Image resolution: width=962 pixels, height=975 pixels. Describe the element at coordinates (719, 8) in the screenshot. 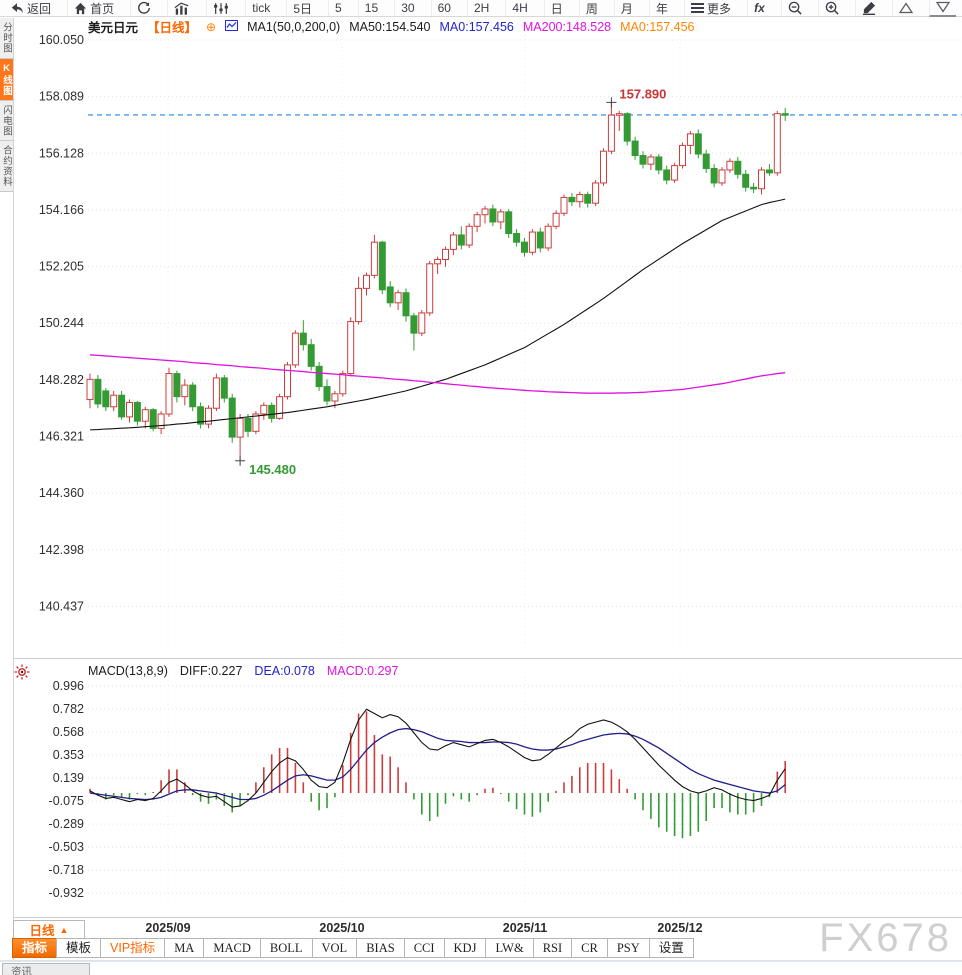

I see `more-label: 更多` at that location.